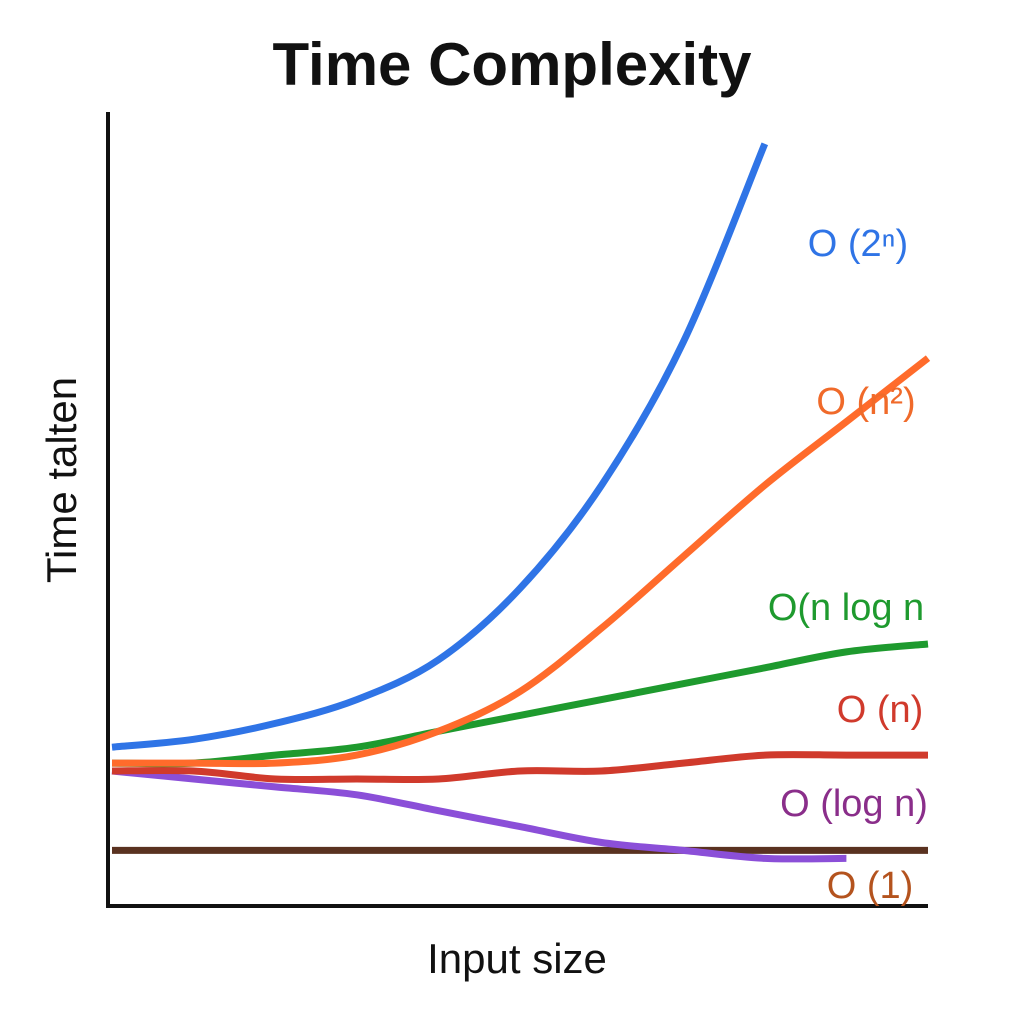 This screenshot has width=1024, height=1024. What do you see at coordinates (846, 608) in the screenshot?
I see `series-label-2: O(n log n` at bounding box center [846, 608].